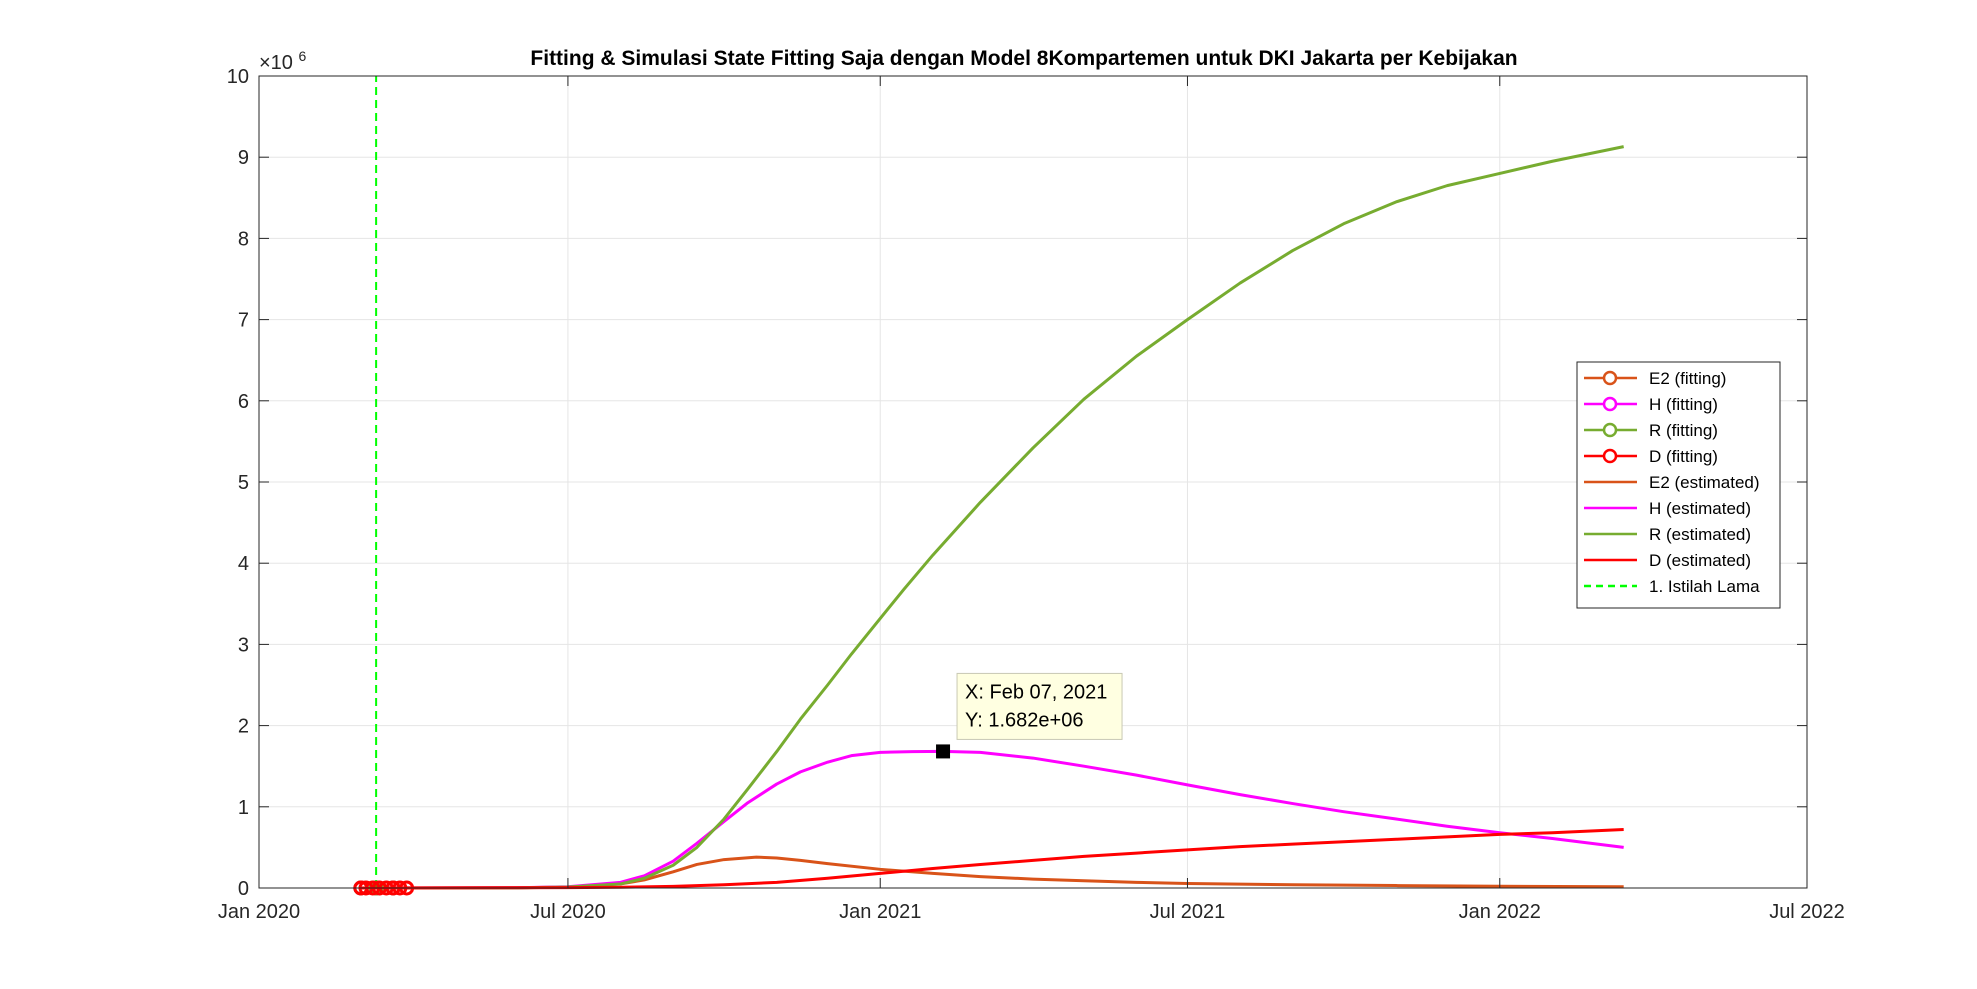 Image resolution: width=1977 pixels, height=989 pixels. I want to click on series-line-d-estimated, so click(992, 859).